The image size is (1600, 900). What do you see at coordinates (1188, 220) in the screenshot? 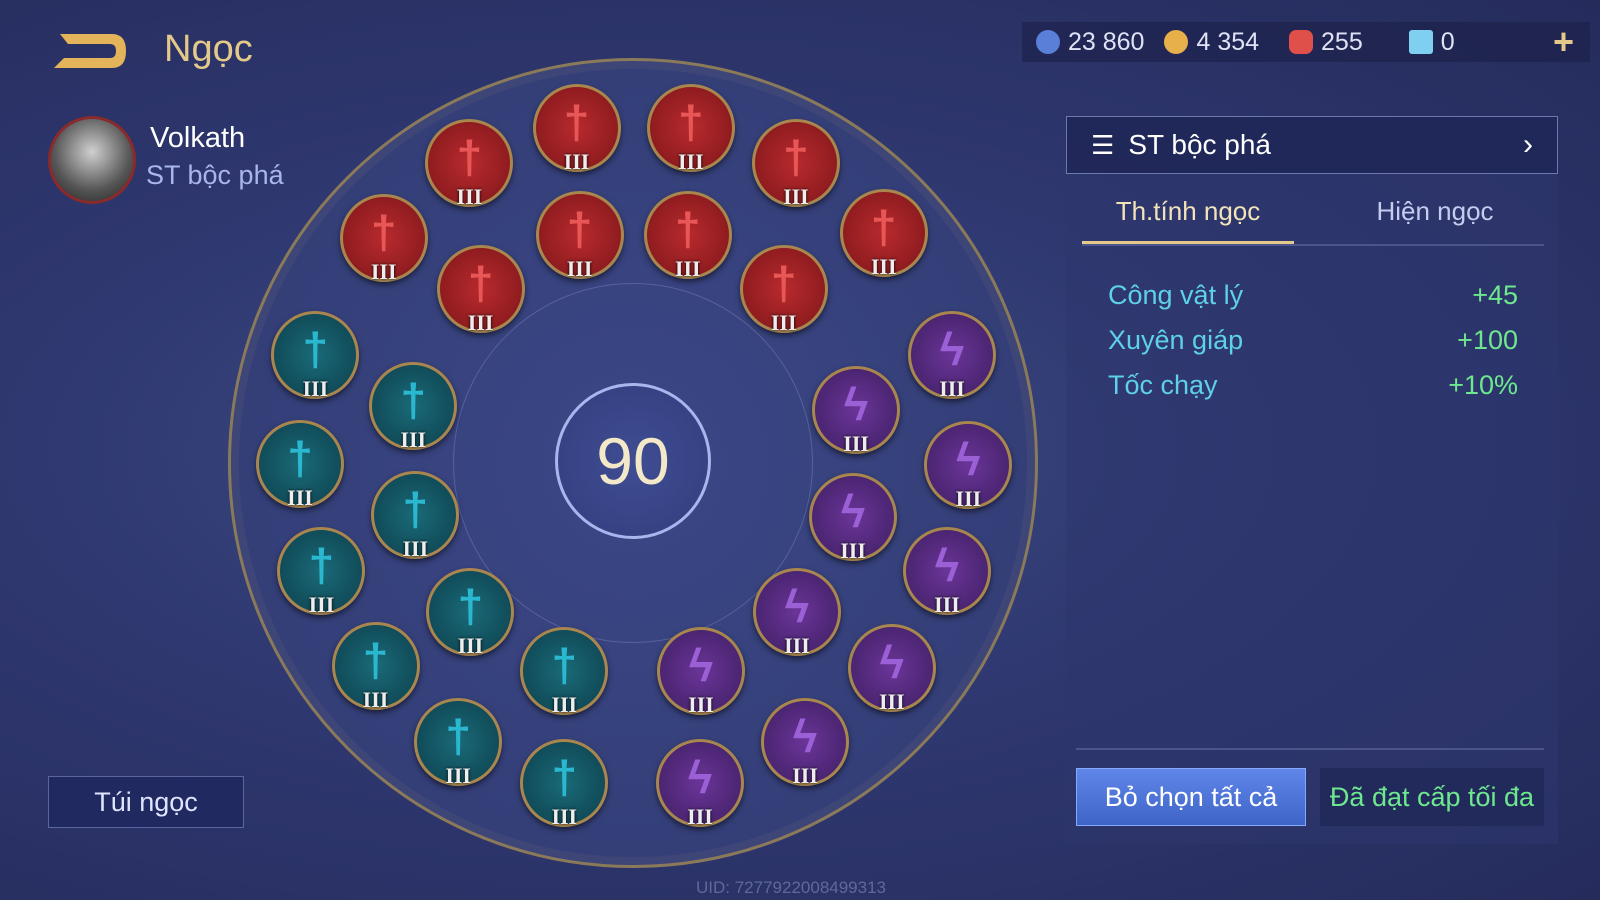
I see `tab-gem-stats: Th.tính ngọc` at bounding box center [1188, 220].